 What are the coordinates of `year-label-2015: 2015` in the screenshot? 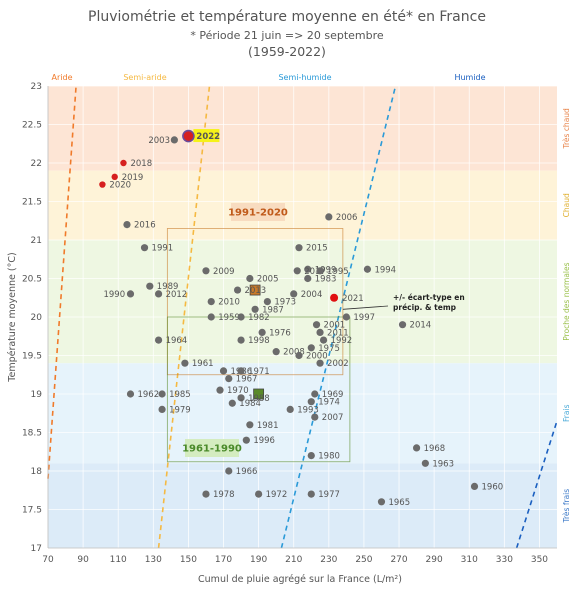 It's located at (317, 249).